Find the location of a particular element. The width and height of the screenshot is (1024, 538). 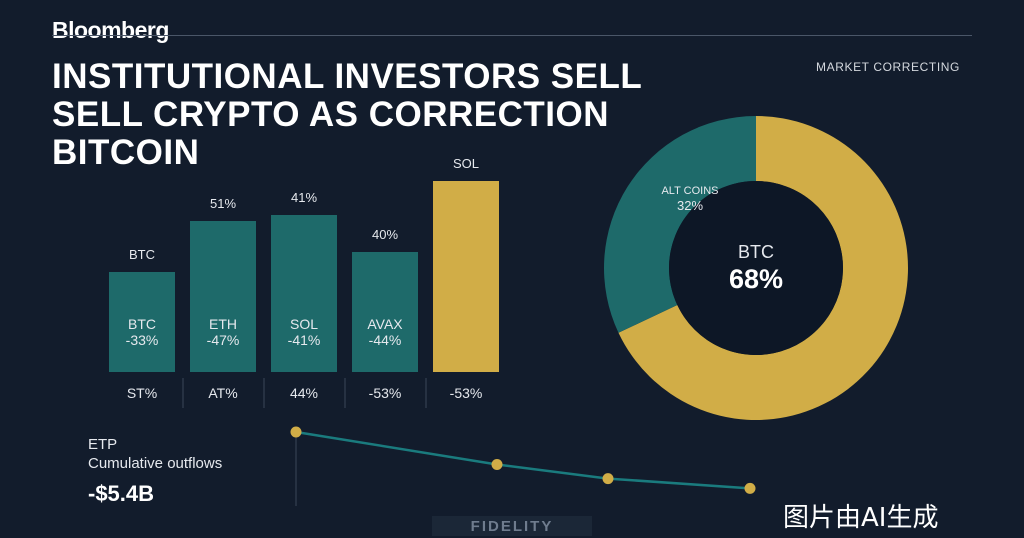

market-tag: MARKET CORRECTING is located at coordinates (888, 67).